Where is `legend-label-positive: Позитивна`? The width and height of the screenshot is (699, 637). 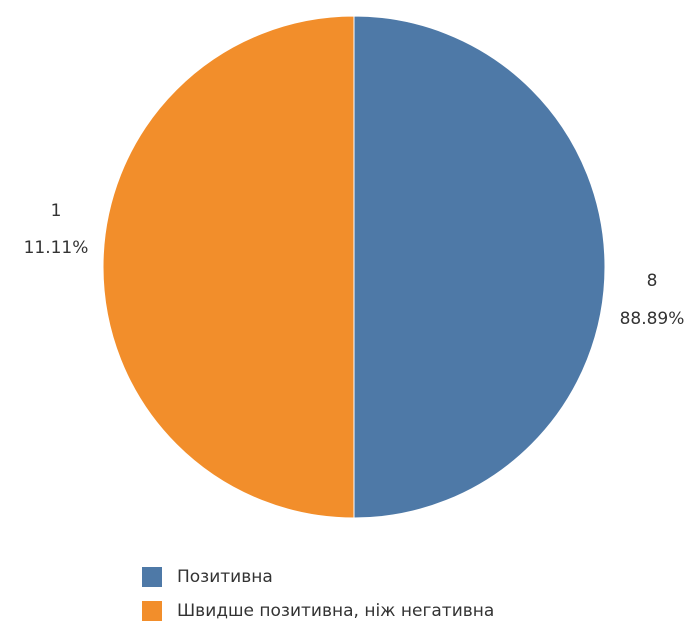
legend-label-positive: Позитивна is located at coordinates (225, 577).